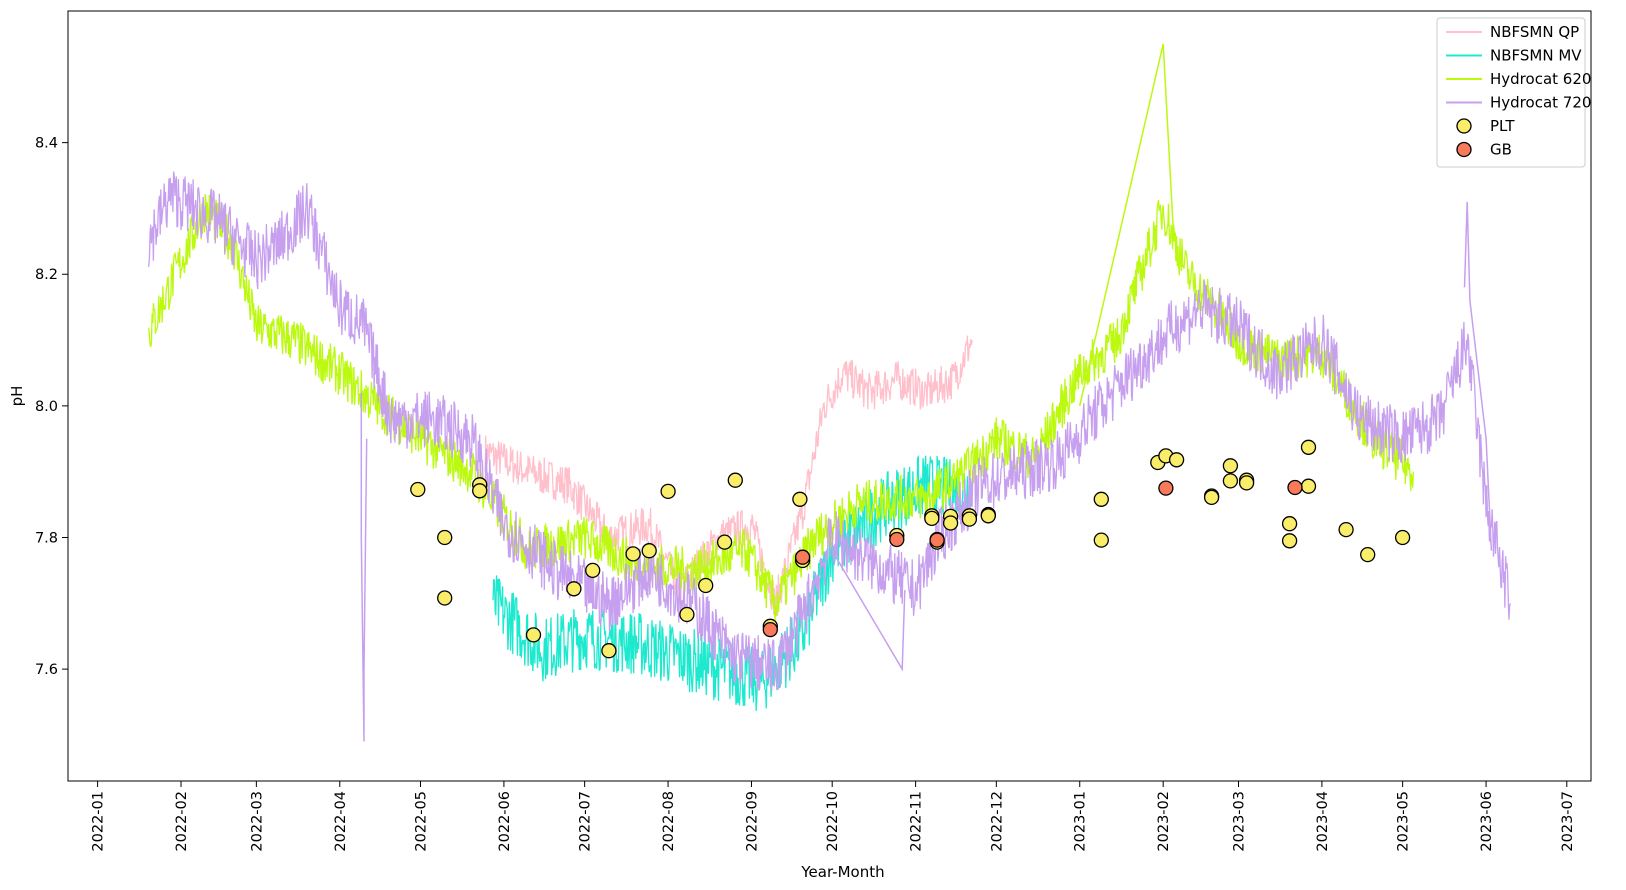 The image size is (1626, 890). What do you see at coordinates (1240, 821) in the screenshot?
I see `x-tick-label: 2023-03` at bounding box center [1240, 821].